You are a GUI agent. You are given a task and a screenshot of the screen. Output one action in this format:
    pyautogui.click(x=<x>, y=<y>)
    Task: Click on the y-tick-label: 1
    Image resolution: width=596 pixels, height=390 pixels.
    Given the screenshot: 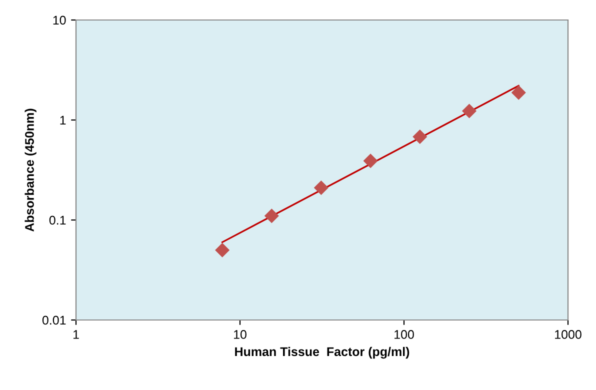 What is the action you would take?
    pyautogui.click(x=63, y=120)
    